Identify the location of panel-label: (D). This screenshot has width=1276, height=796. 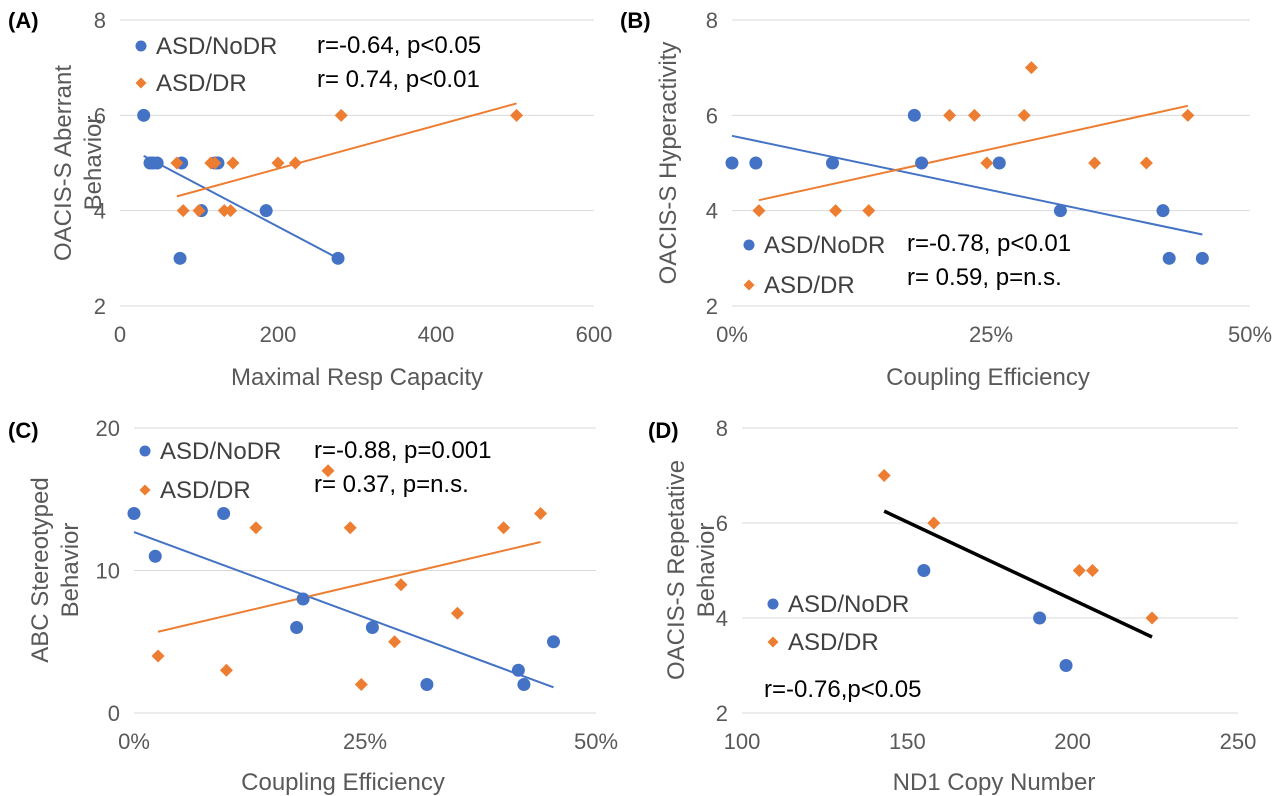
(663, 430).